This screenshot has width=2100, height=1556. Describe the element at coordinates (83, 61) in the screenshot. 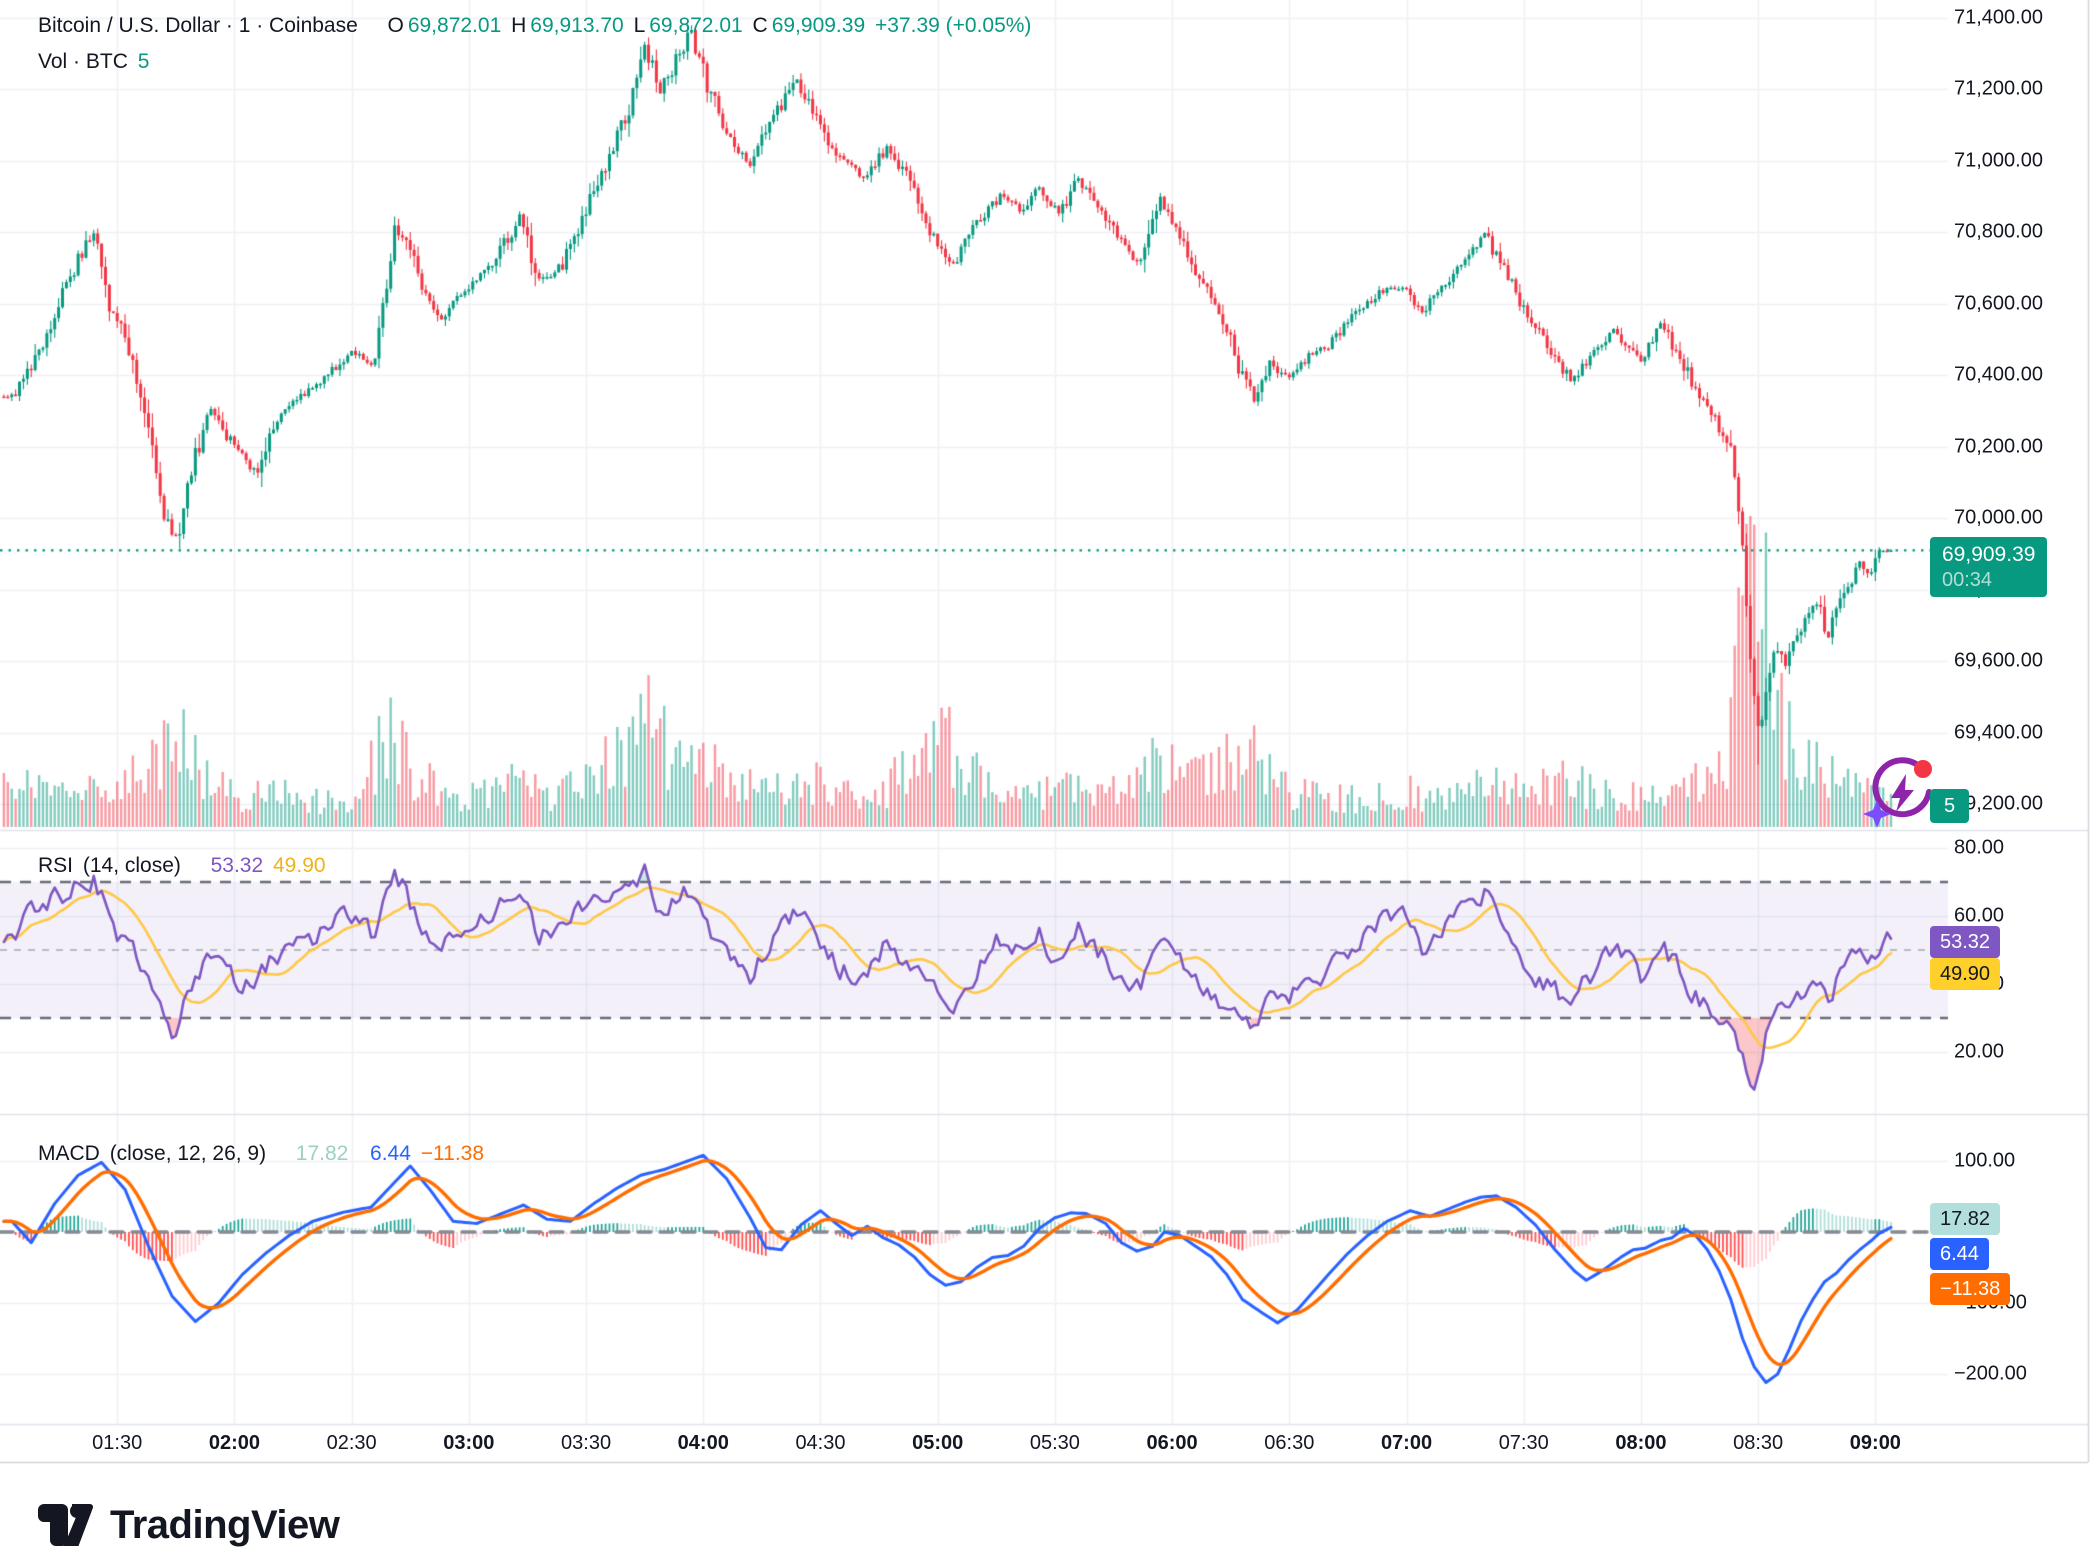

I see `volume-label: Vol · BTC` at that location.